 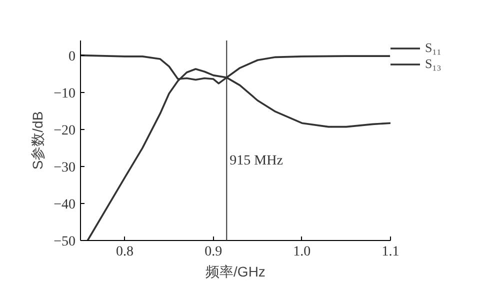 I want to click on x-tick-label: 1.1, so click(x=391, y=252).